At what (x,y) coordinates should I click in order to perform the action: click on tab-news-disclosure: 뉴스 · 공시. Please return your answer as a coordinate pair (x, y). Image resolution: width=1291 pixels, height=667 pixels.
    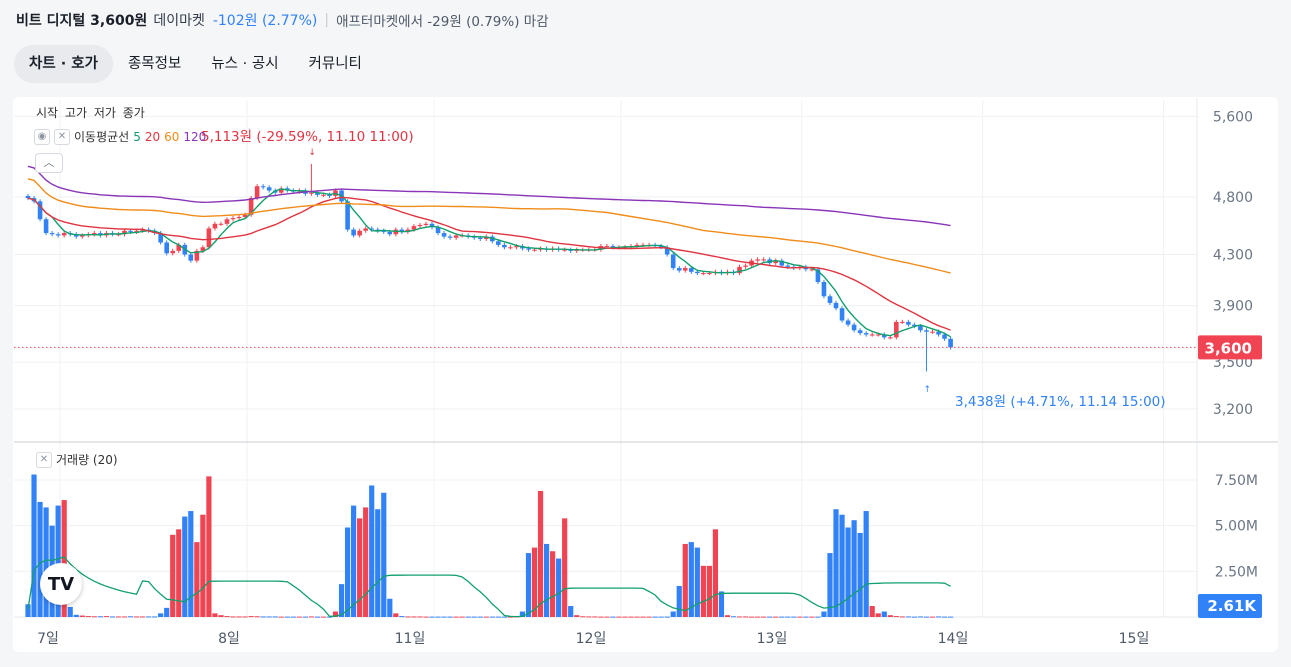
    Looking at the image, I should click on (245, 64).